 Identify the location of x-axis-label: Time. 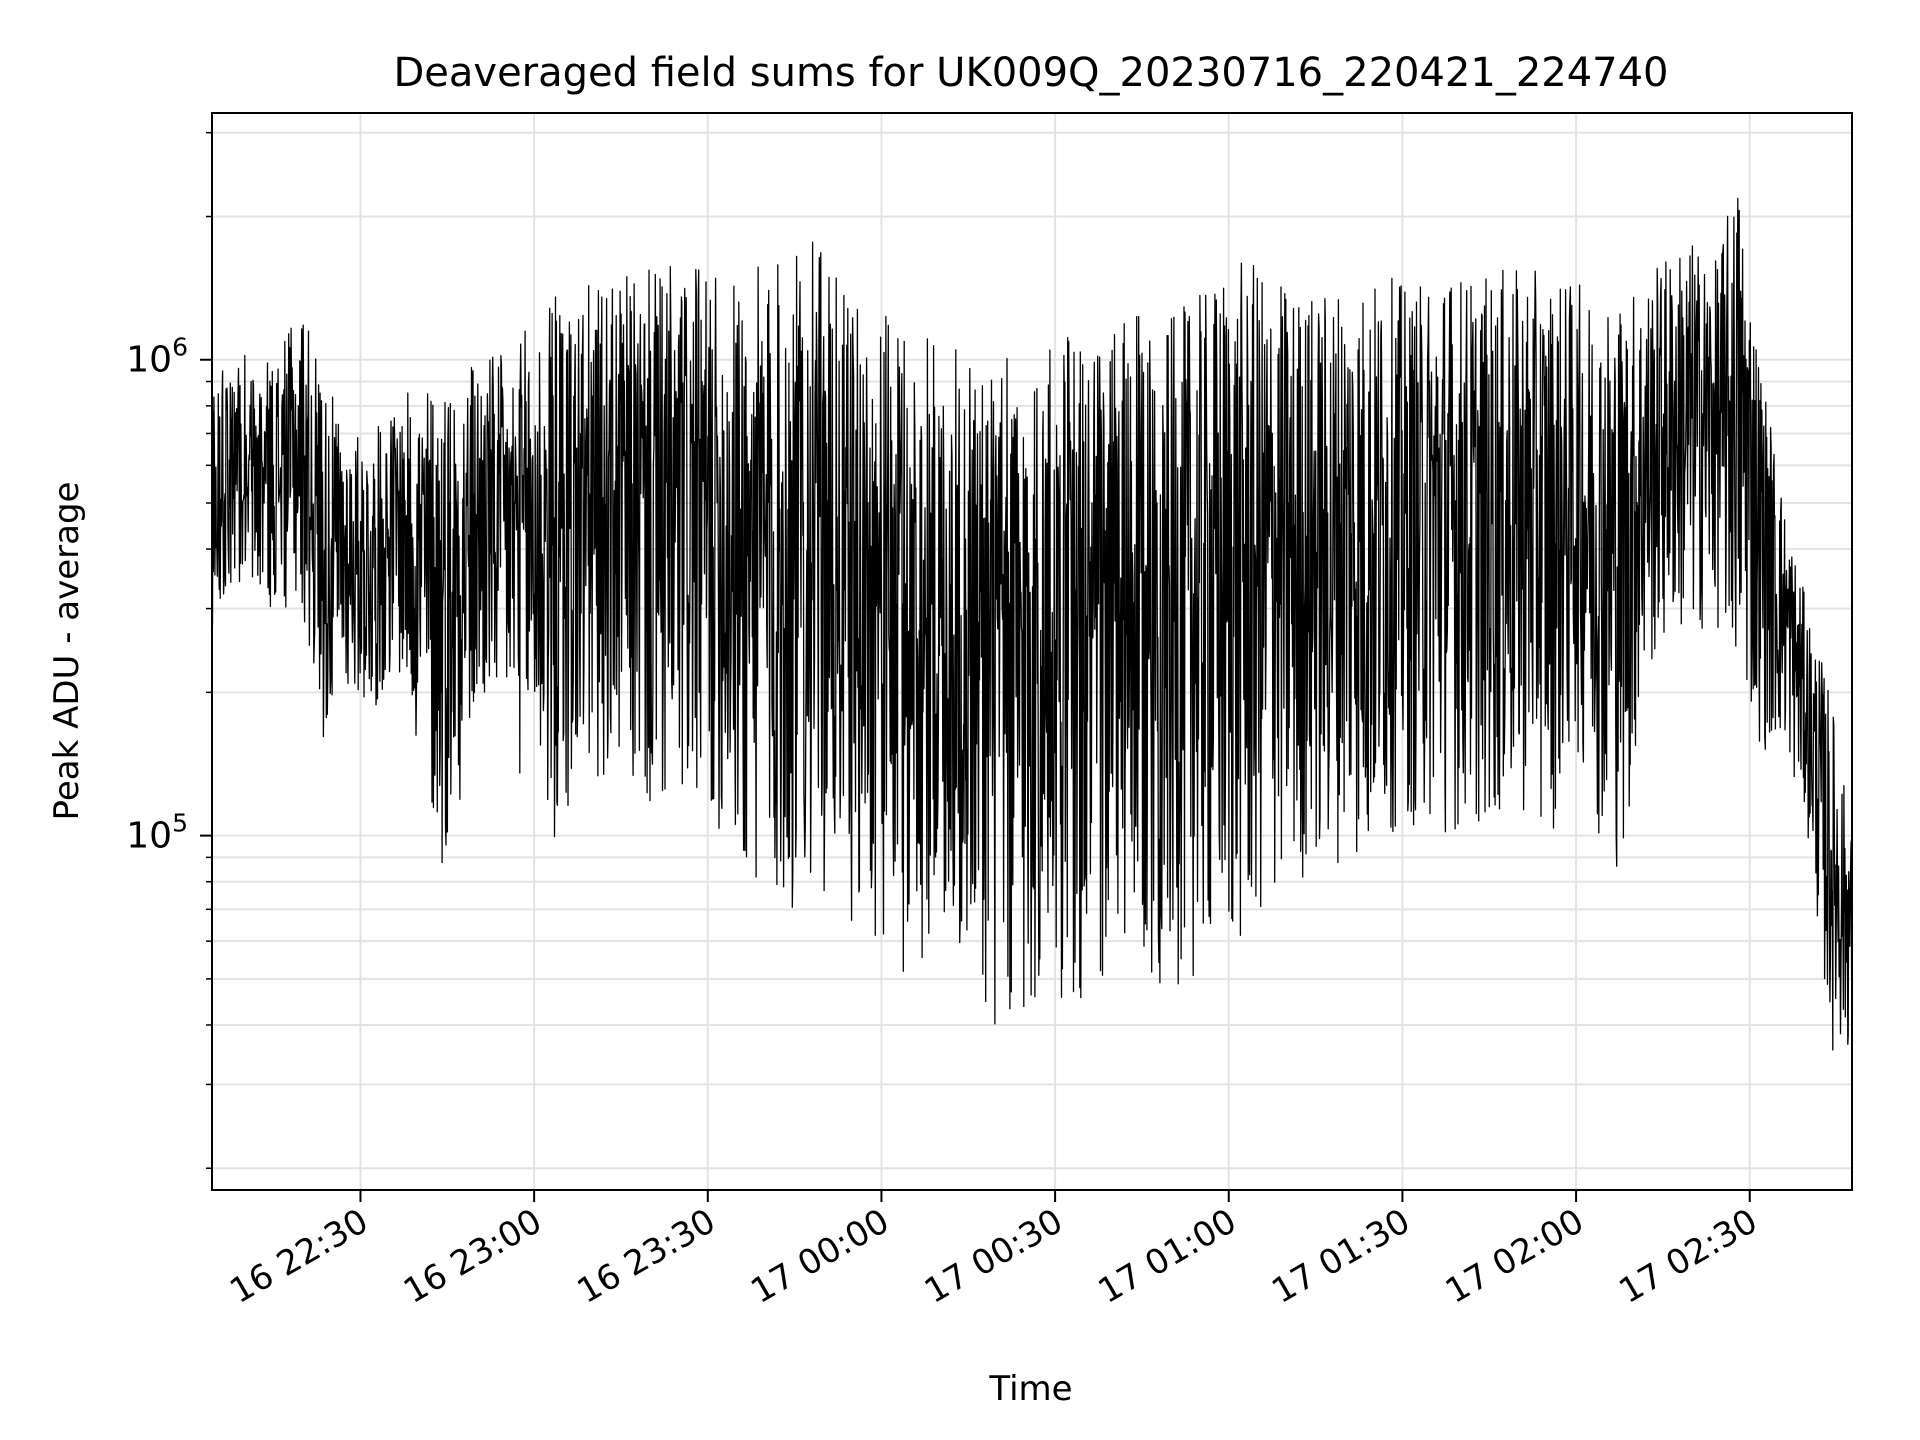
(1030, 1389).